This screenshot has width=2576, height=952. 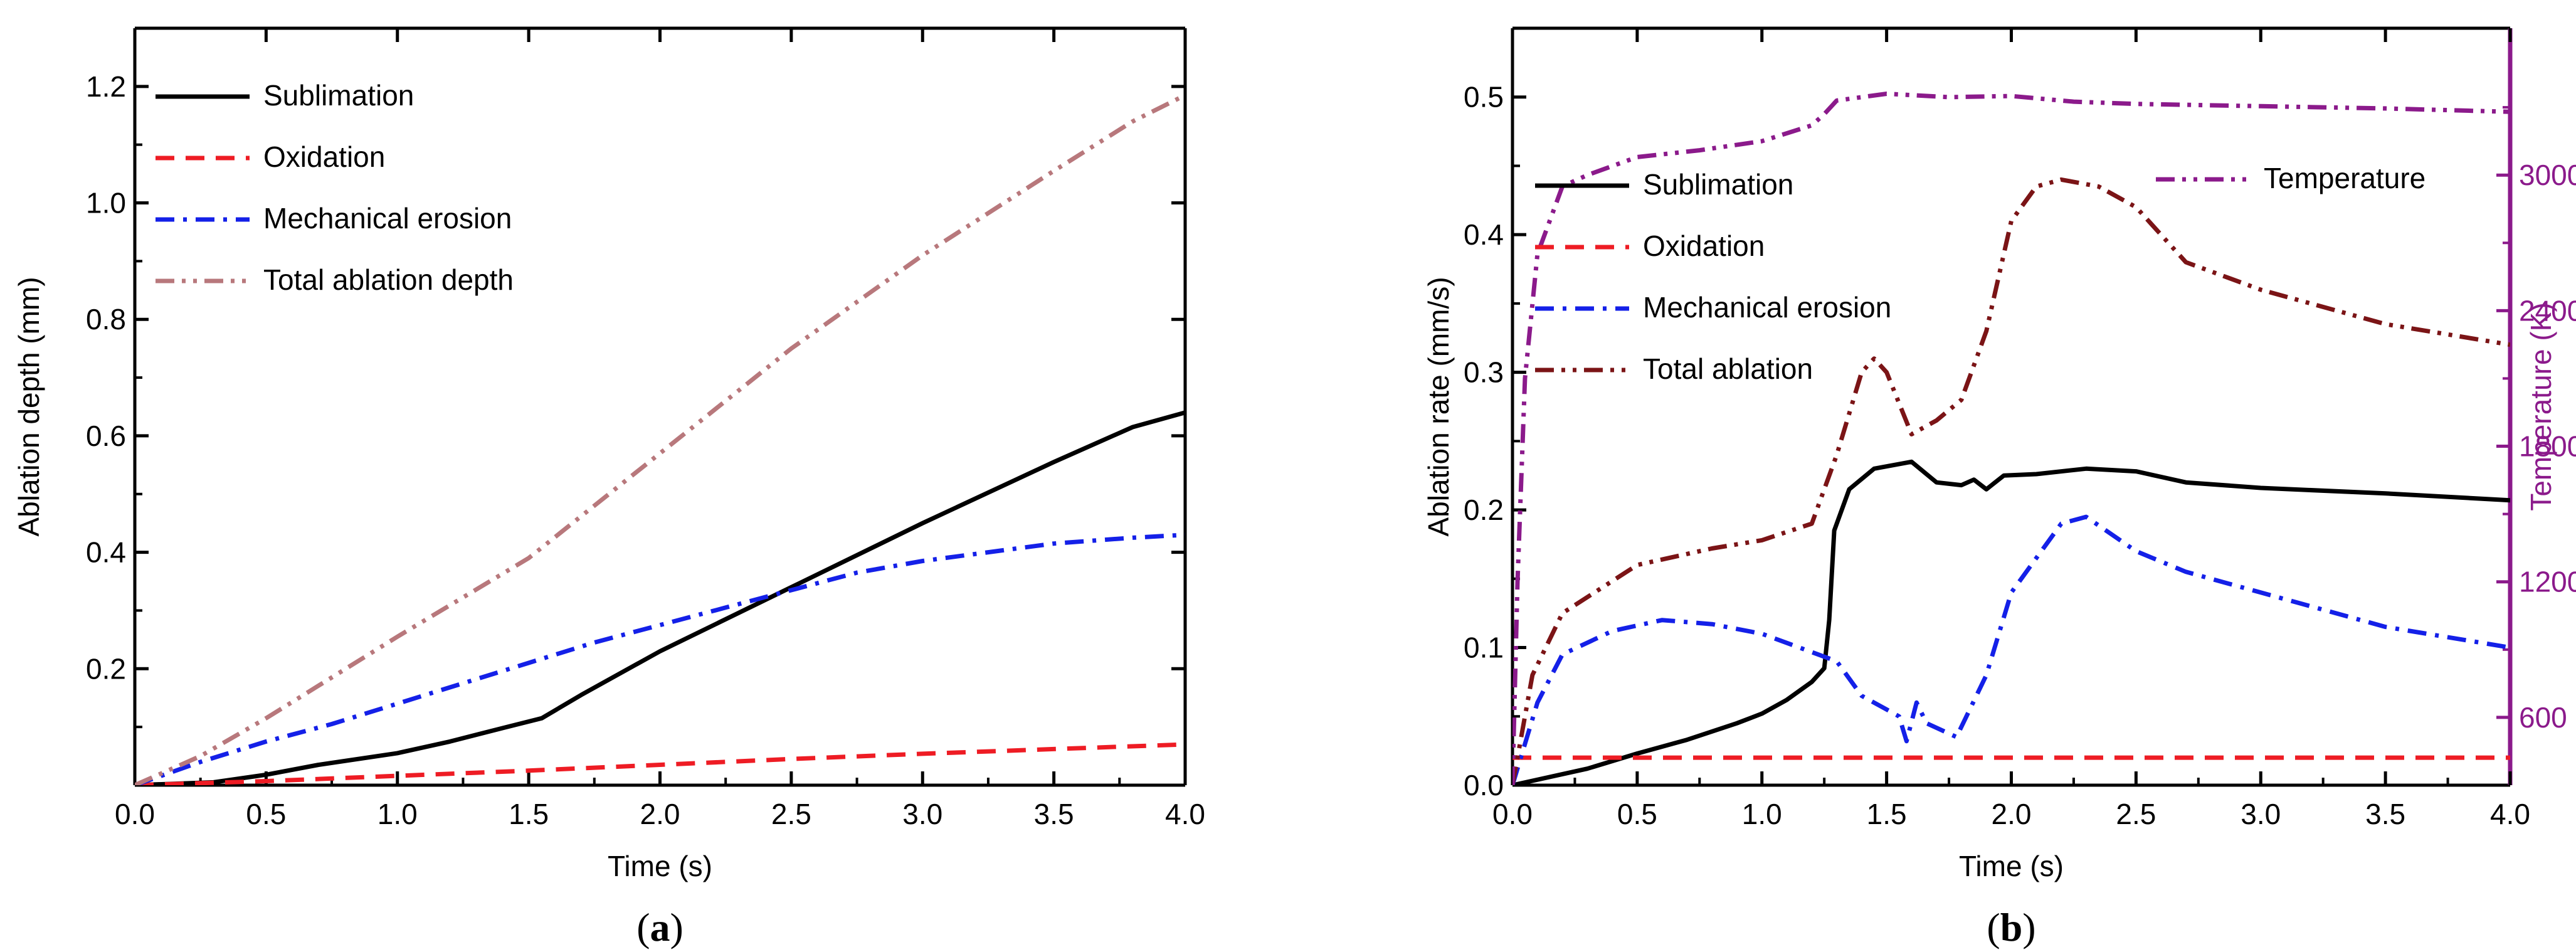 I want to click on y2-tick-label: 1800, so click(x=2547, y=447).